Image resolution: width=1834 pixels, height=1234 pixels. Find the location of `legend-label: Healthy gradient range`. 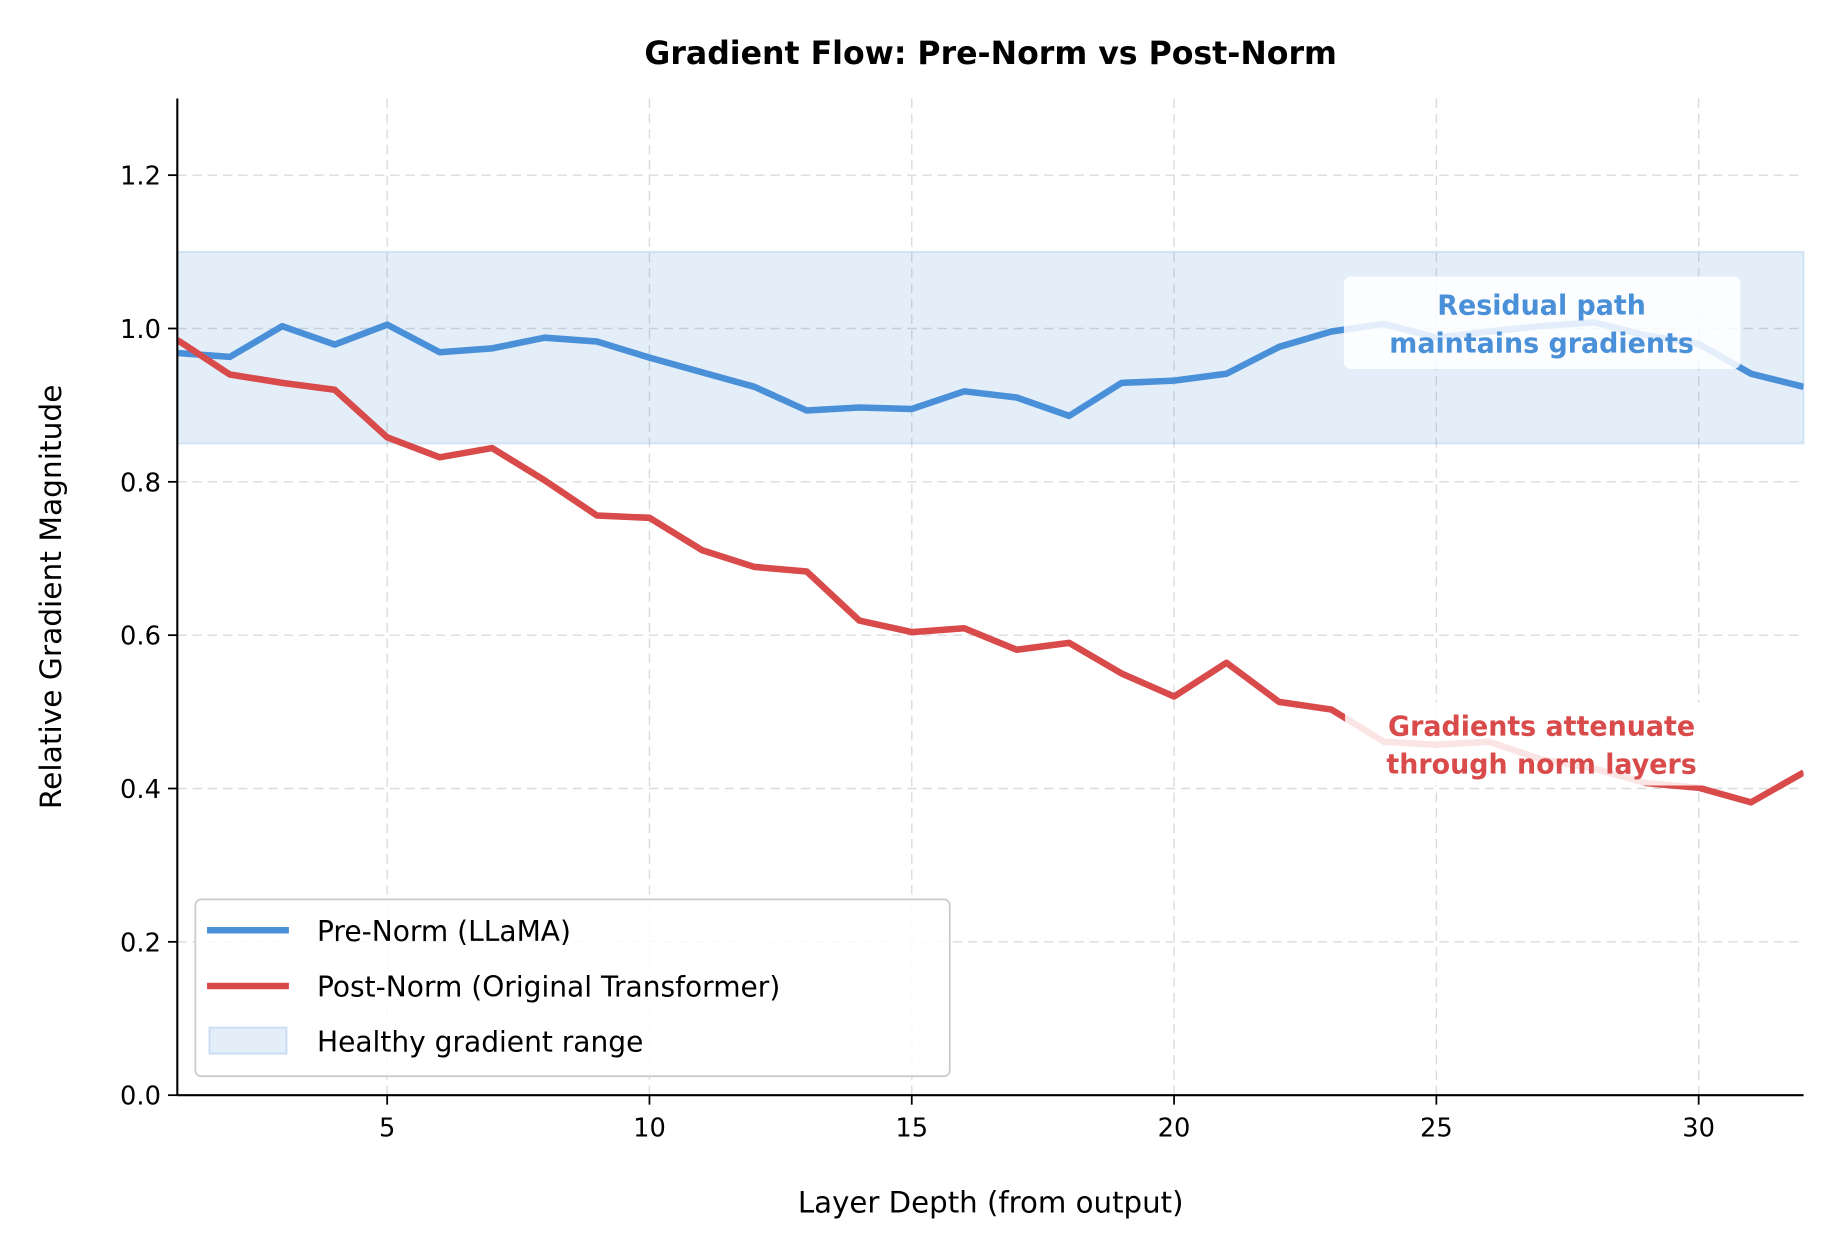

legend-label: Healthy gradient range is located at coordinates (480, 1041).